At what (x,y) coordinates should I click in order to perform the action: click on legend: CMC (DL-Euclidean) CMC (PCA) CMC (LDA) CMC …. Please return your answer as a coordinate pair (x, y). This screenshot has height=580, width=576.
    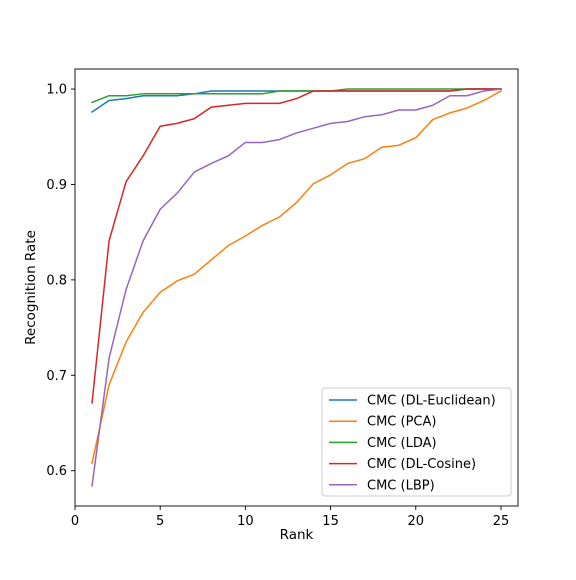
    Looking at the image, I should click on (416, 442).